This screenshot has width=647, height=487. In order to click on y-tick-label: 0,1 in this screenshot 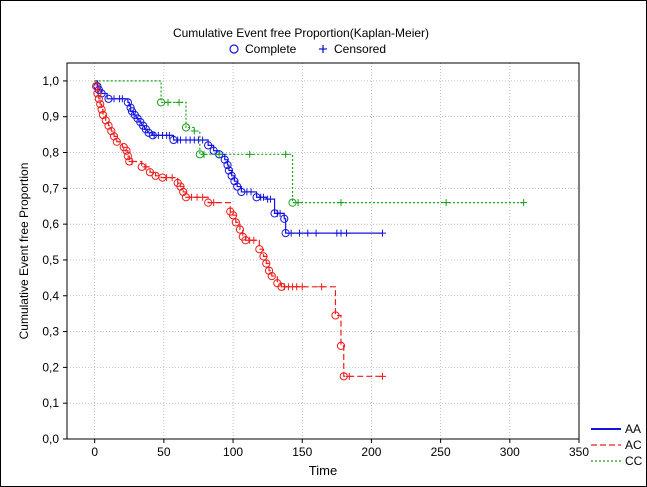, I will do `click(50, 403)`.